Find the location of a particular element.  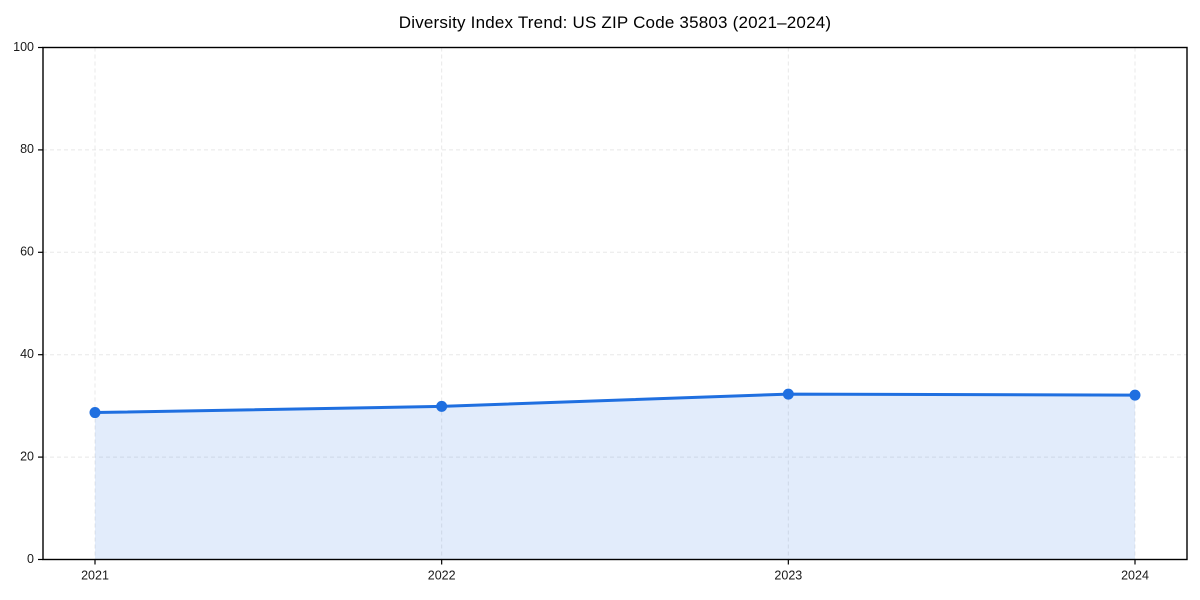

y-tick-label: 0 is located at coordinates (30, 559).